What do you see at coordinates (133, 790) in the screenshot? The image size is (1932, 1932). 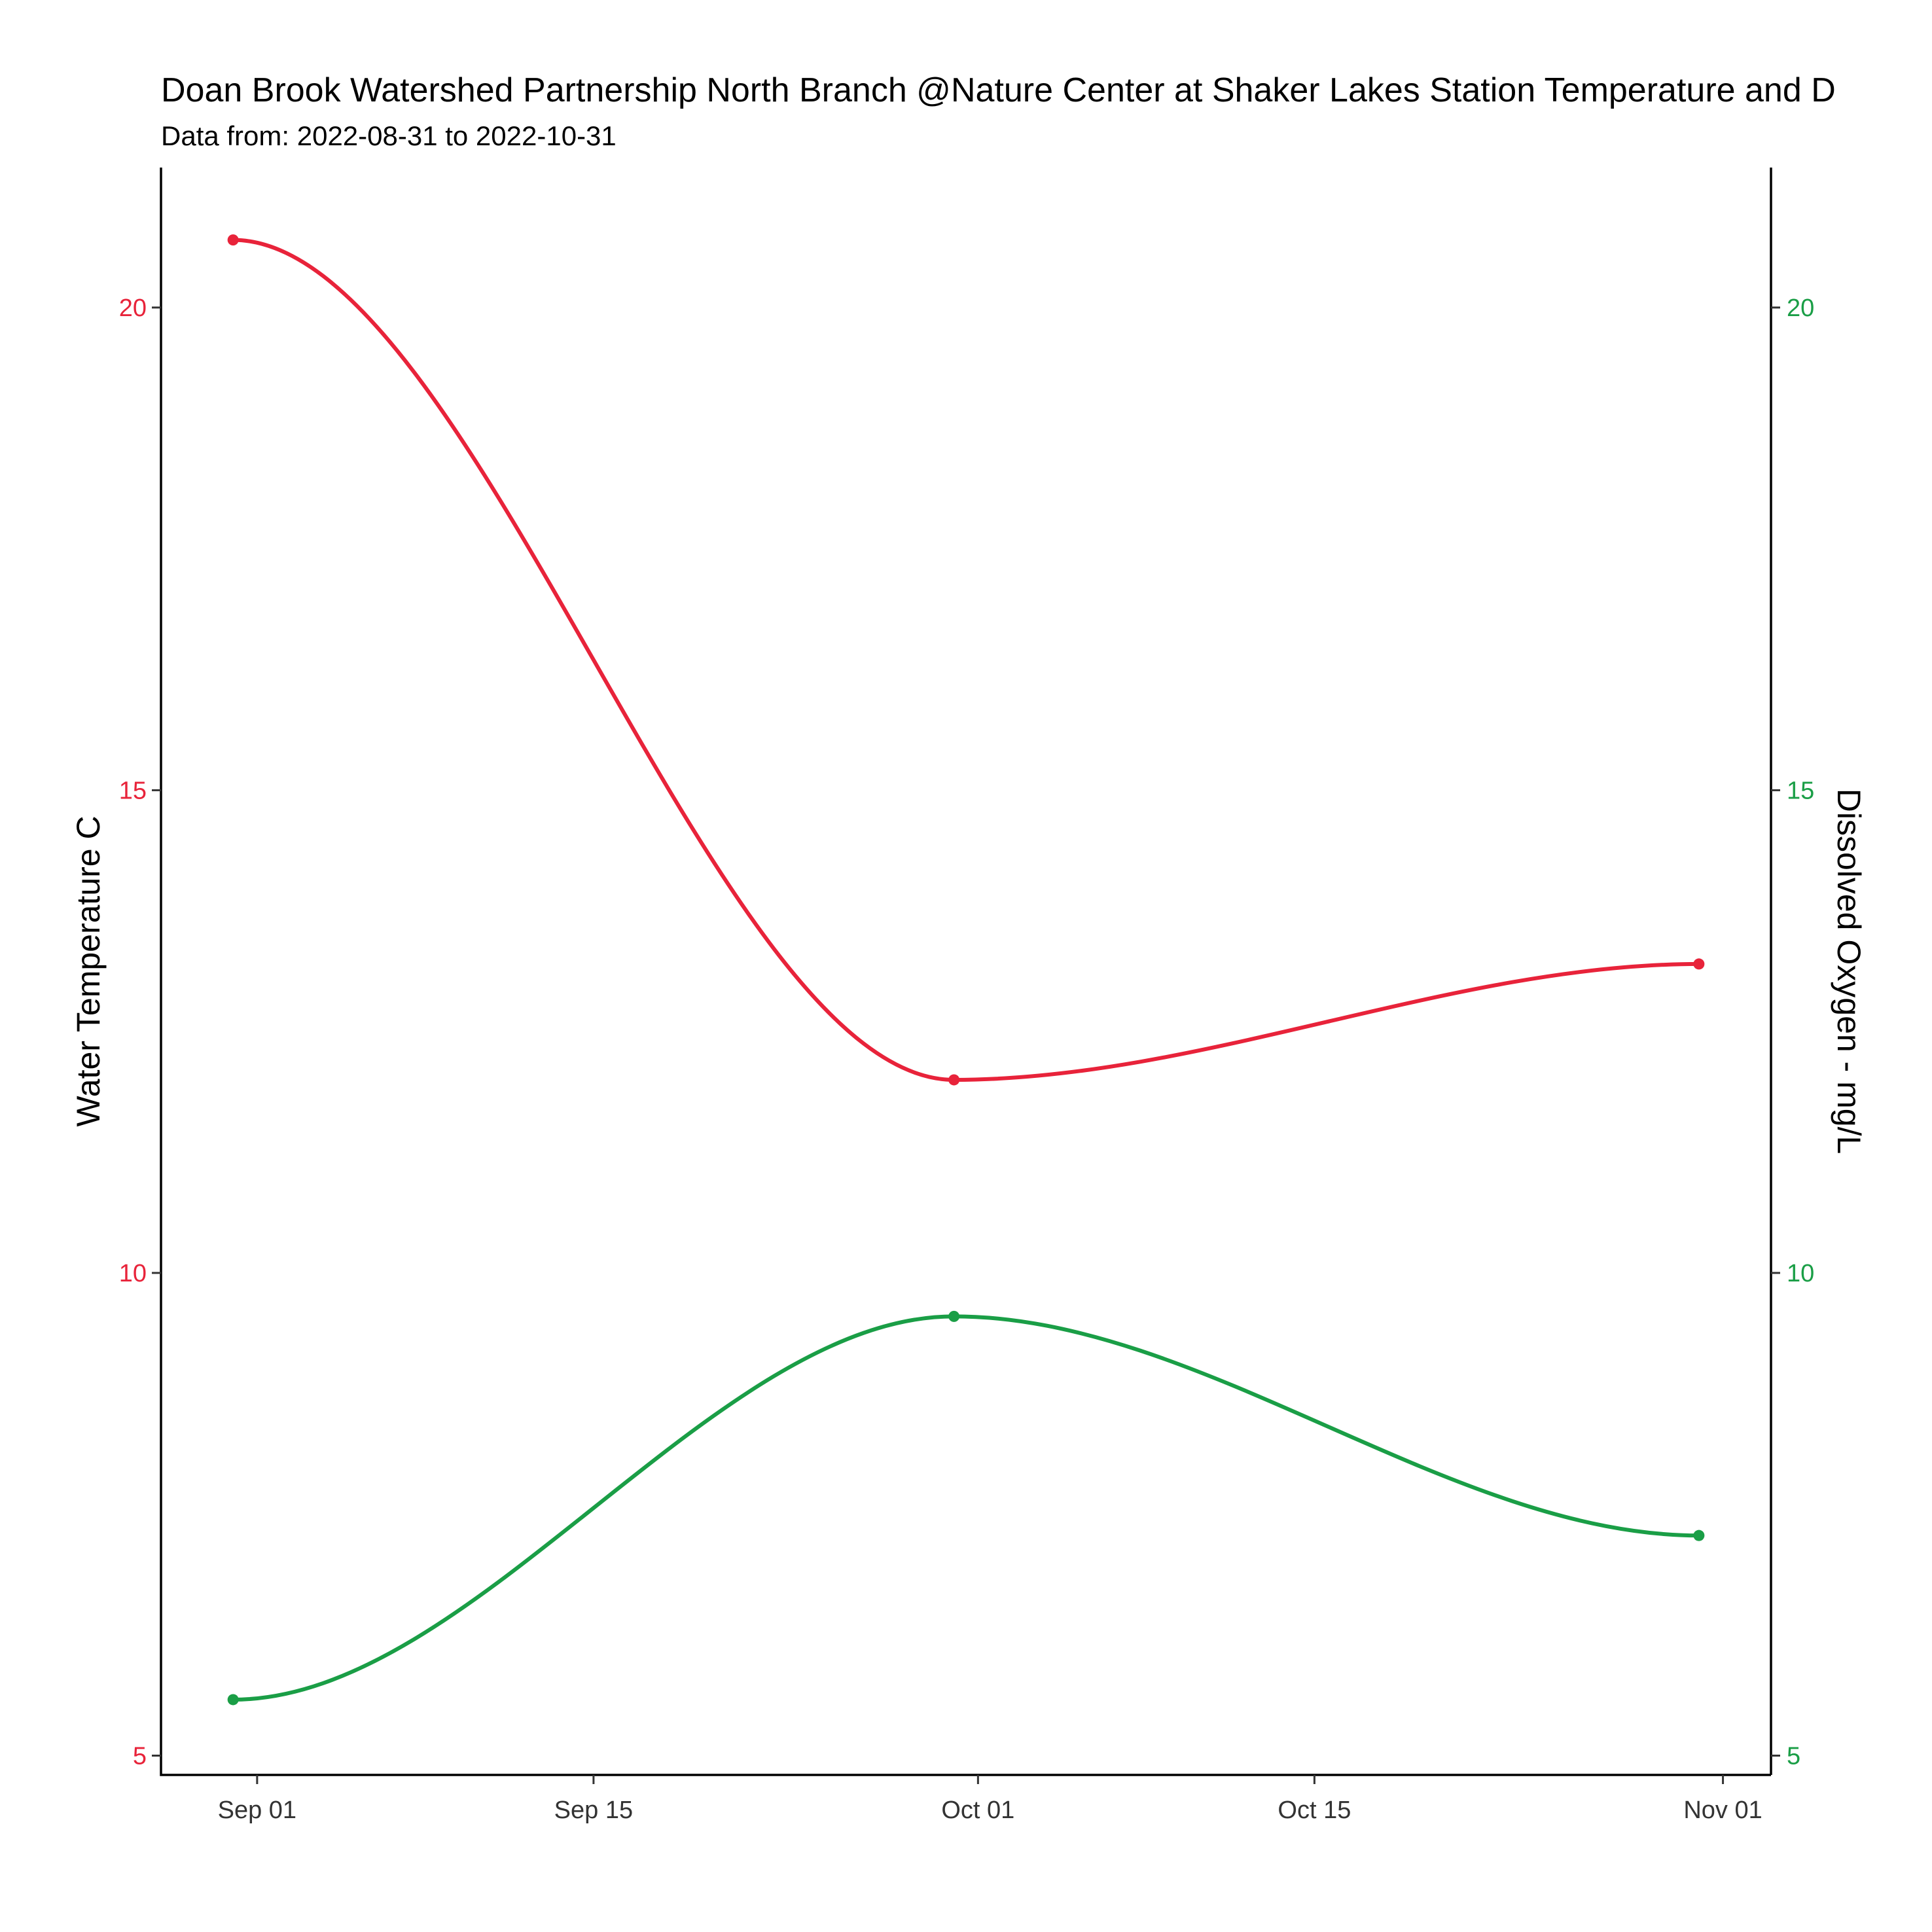 I see `y-left-tick-label: 15` at bounding box center [133, 790].